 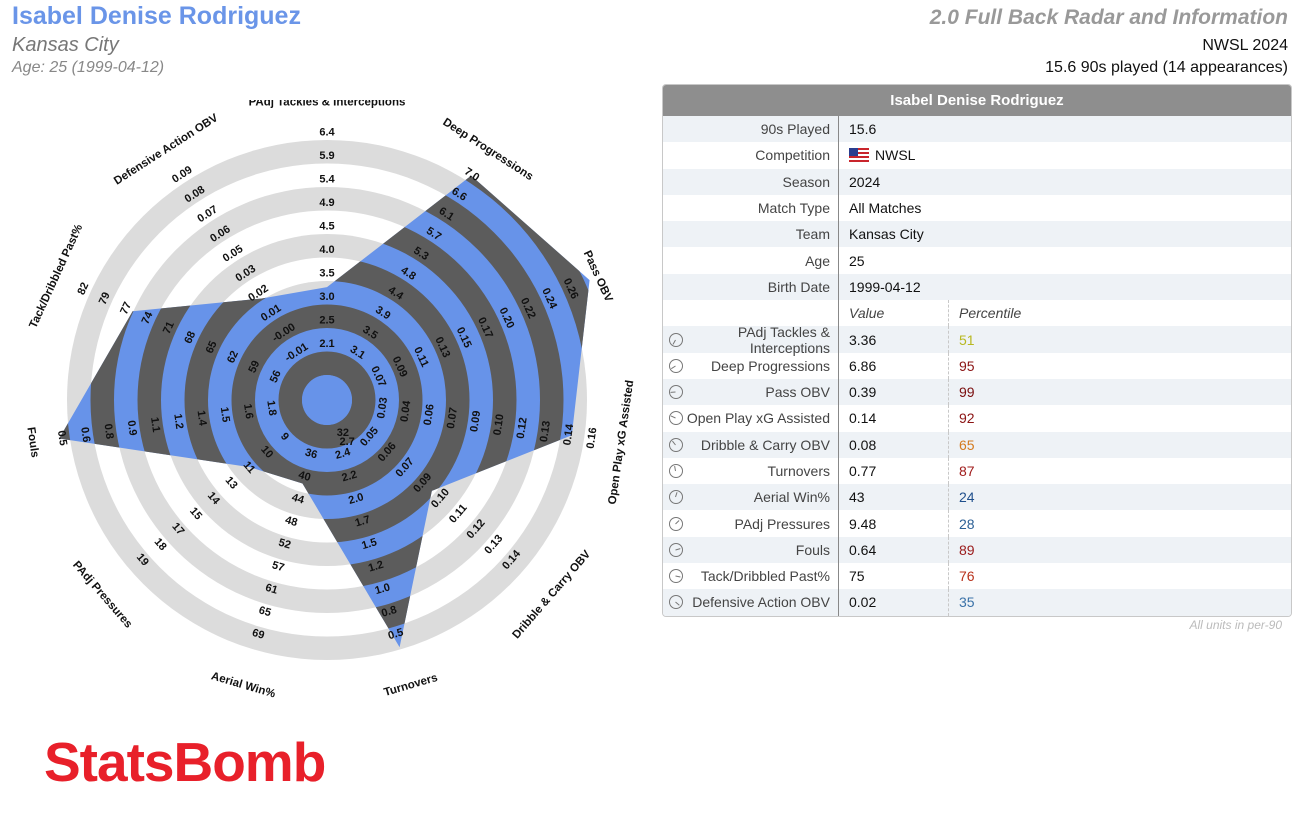 What do you see at coordinates (1039, 234) in the screenshot?
I see `info-value: Kansas City` at bounding box center [1039, 234].